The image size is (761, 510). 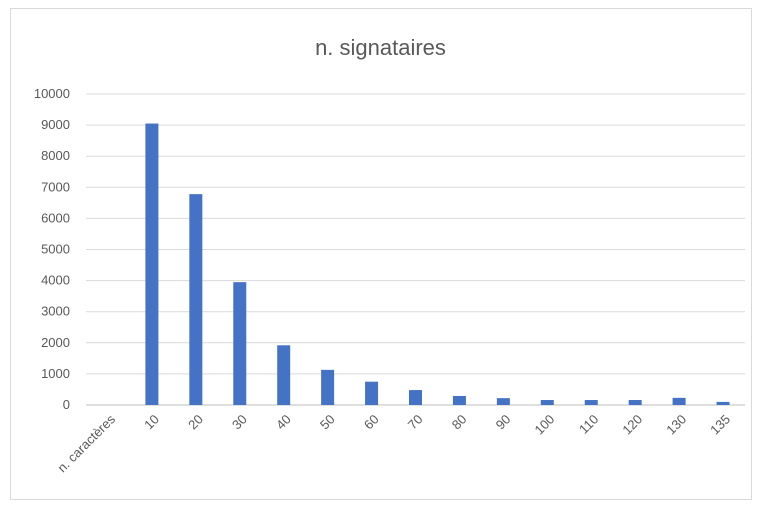 What do you see at coordinates (55, 124) in the screenshot?
I see `y-tick-label: 9000` at bounding box center [55, 124].